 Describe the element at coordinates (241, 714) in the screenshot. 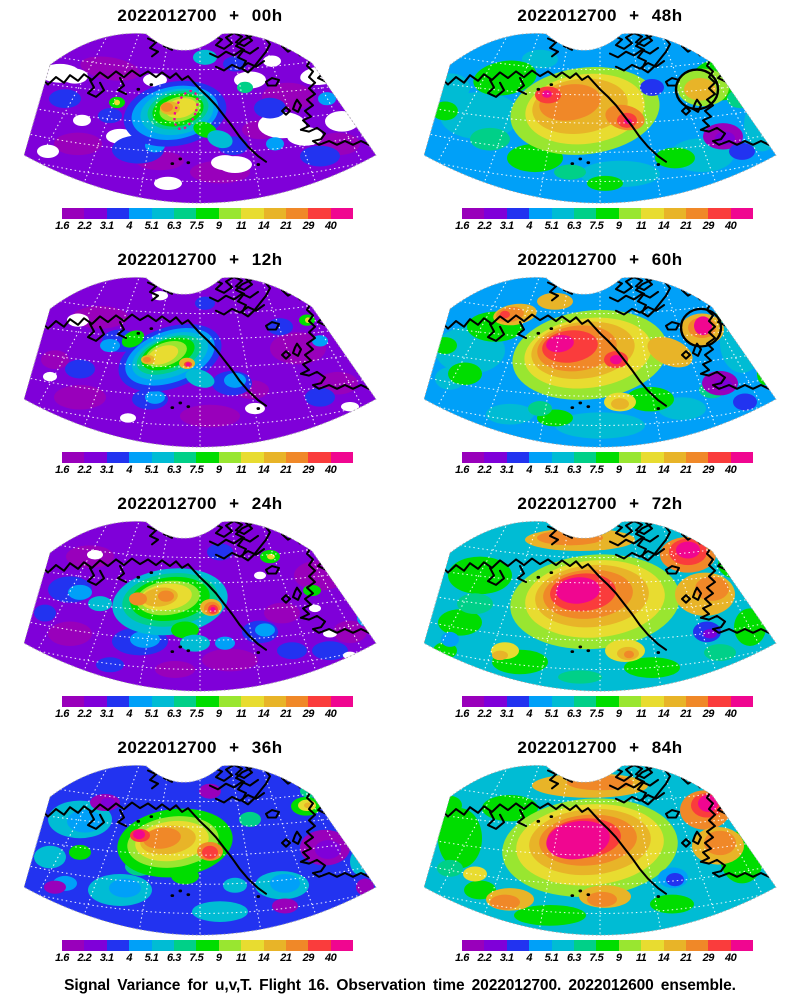

I see `colorbar-tick-label: 11` at that location.